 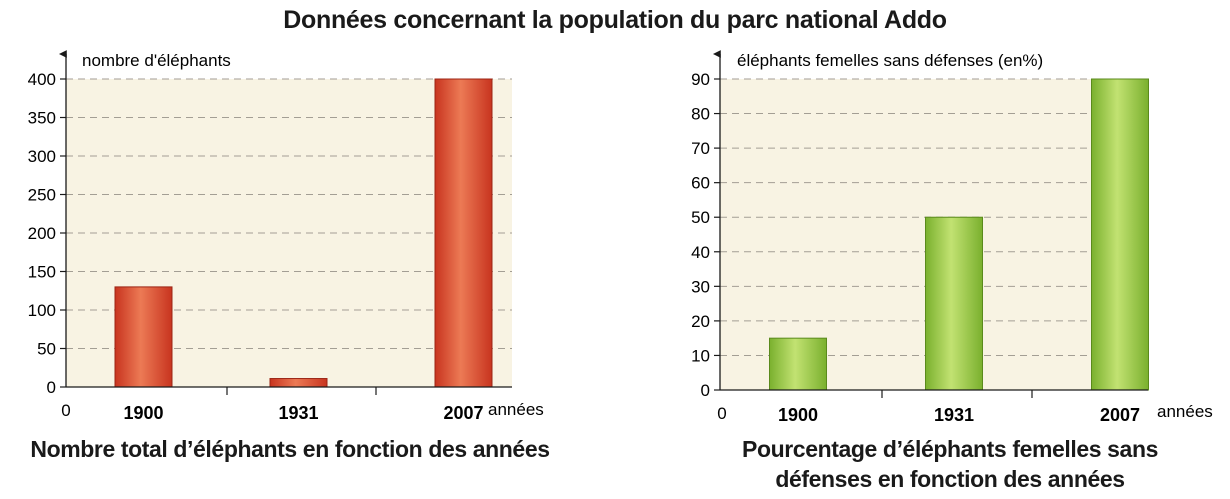 What do you see at coordinates (1120, 234) in the screenshot?
I see `right-bar-2007` at bounding box center [1120, 234].